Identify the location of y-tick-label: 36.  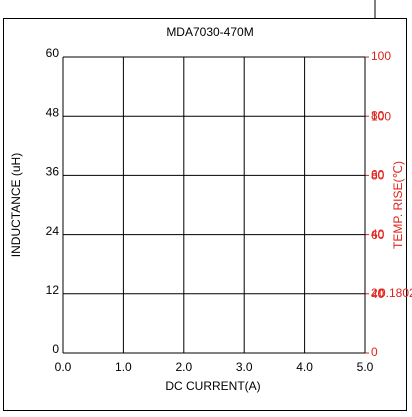
(53, 172).